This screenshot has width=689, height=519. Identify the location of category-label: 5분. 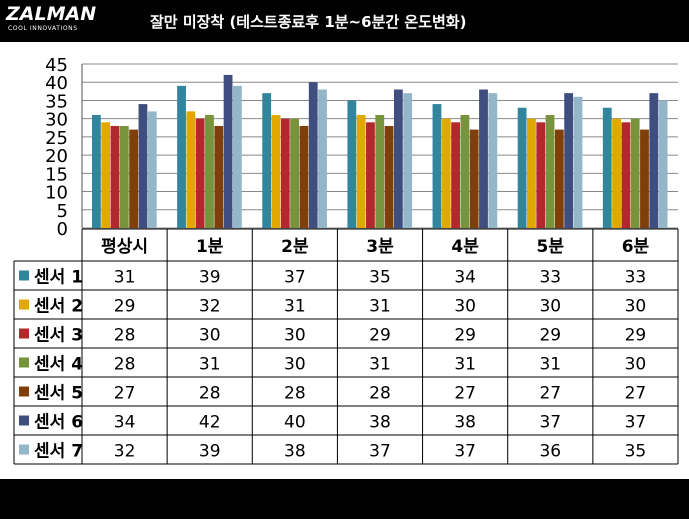
(551, 247).